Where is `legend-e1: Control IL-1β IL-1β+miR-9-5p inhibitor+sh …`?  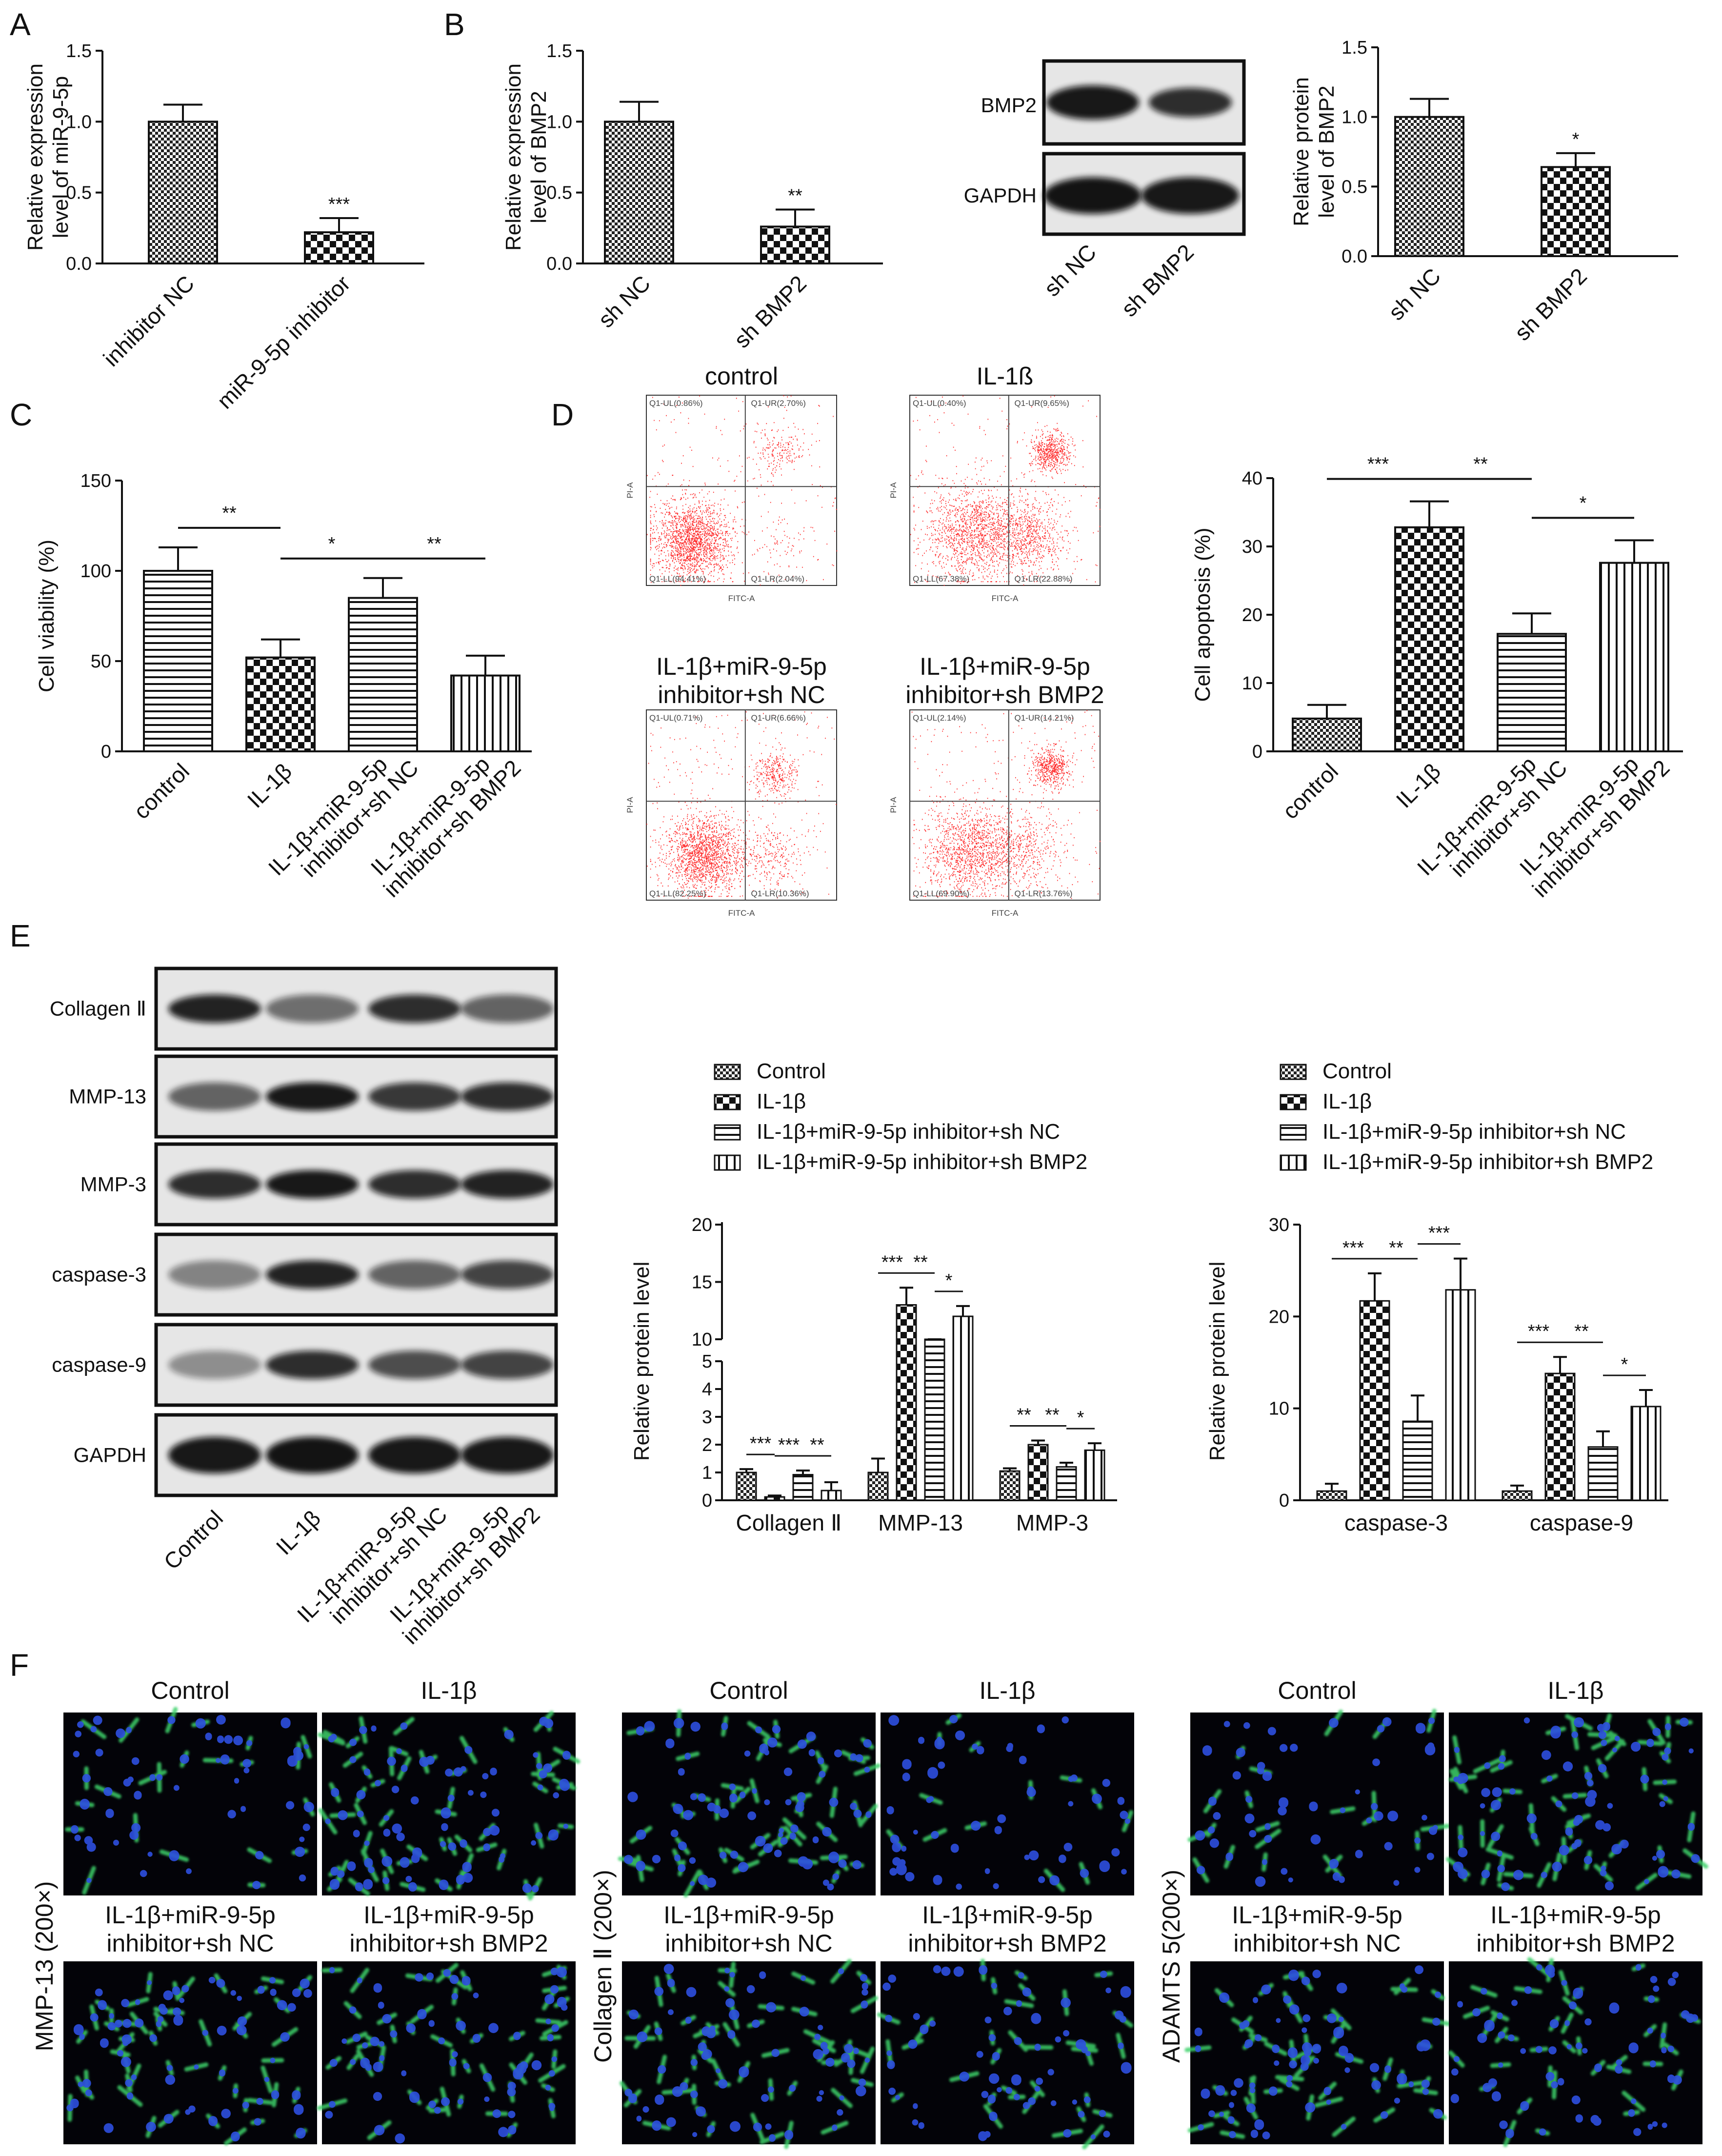
legend-e1: Control IL-1β IL-1β+miR-9-5p inhibitor+sh … is located at coordinates (900, 1116).